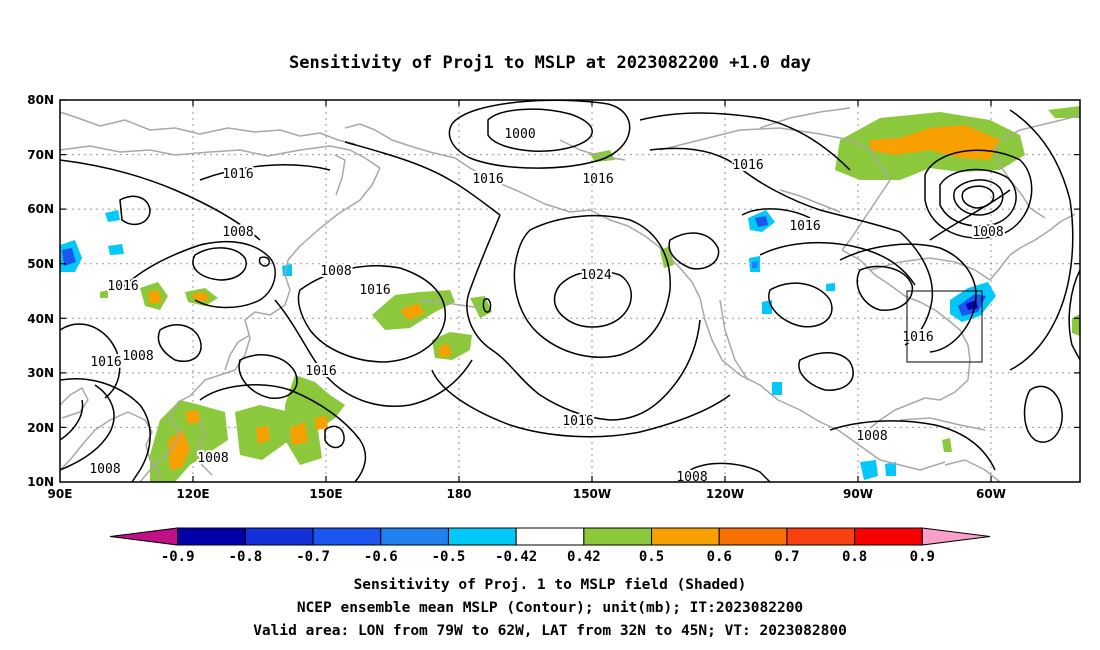 The width and height of the screenshot is (1100, 650). Describe the element at coordinates (527, 494) in the screenshot. I see `longitude-labels: 90E 120E 150E 180 150W 120W 90W 60W` at that location.